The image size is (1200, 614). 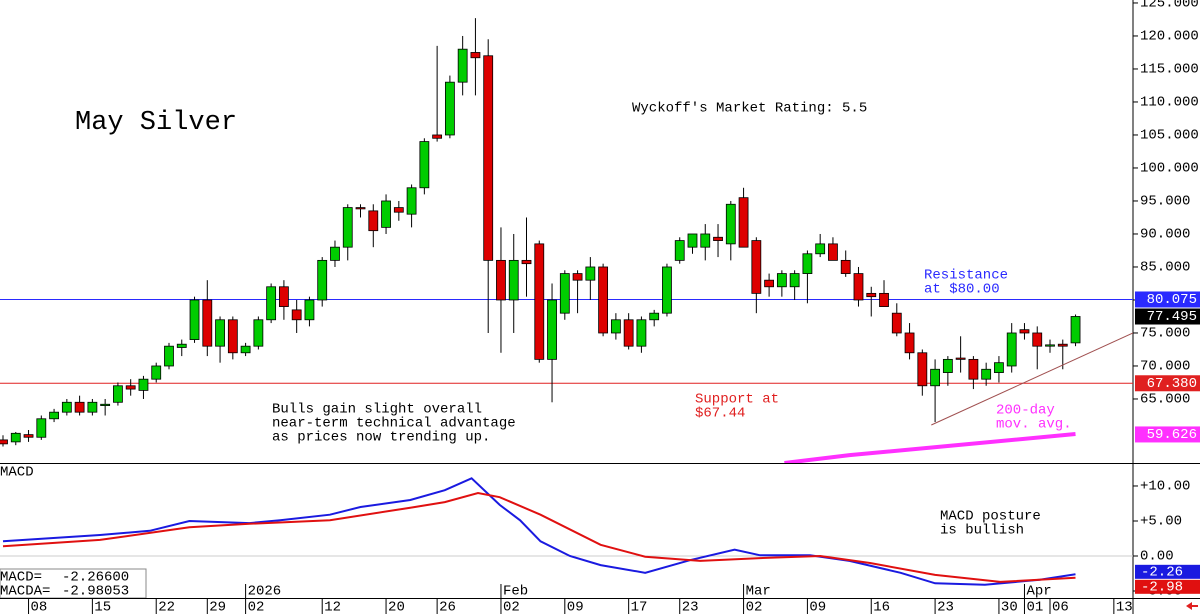 I want to click on price-box-label: 77.495, so click(x=1172, y=317).